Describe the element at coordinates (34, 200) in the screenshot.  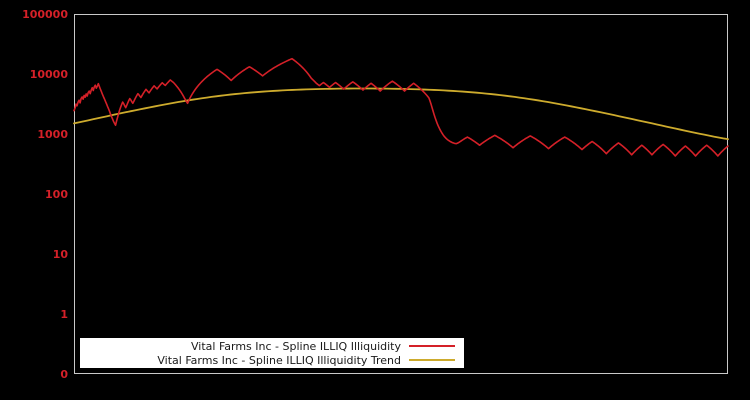
I see `y-axis-tick-labels: 100000 10000 1000 100 10 1 0` at that location.